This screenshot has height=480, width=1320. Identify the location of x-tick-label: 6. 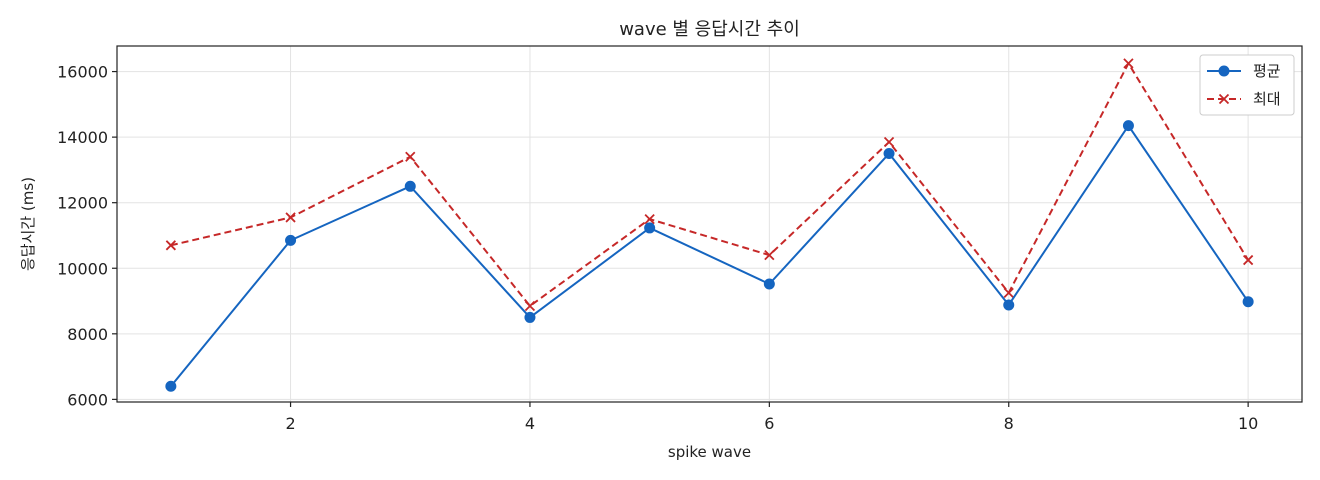
(769, 423).